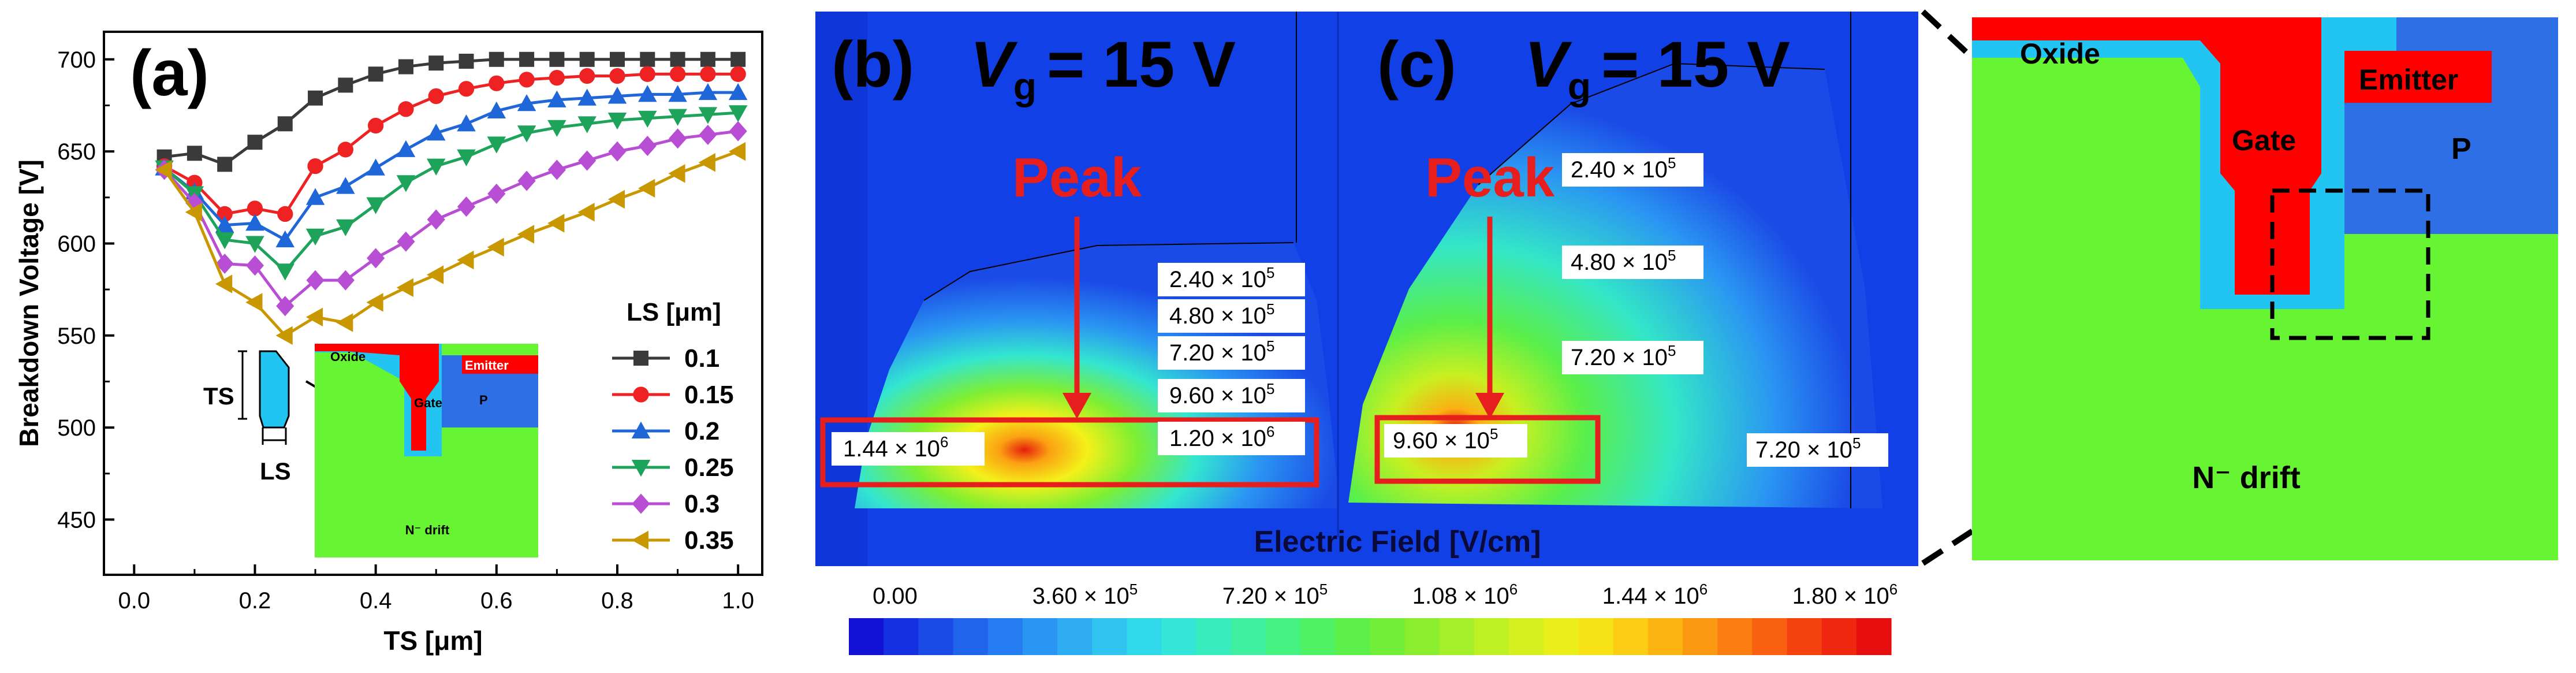 The width and height of the screenshot is (2576, 673). What do you see at coordinates (1657, 67) in the screenshot?
I see `panel-c-vg: Vg = 15 V` at bounding box center [1657, 67].